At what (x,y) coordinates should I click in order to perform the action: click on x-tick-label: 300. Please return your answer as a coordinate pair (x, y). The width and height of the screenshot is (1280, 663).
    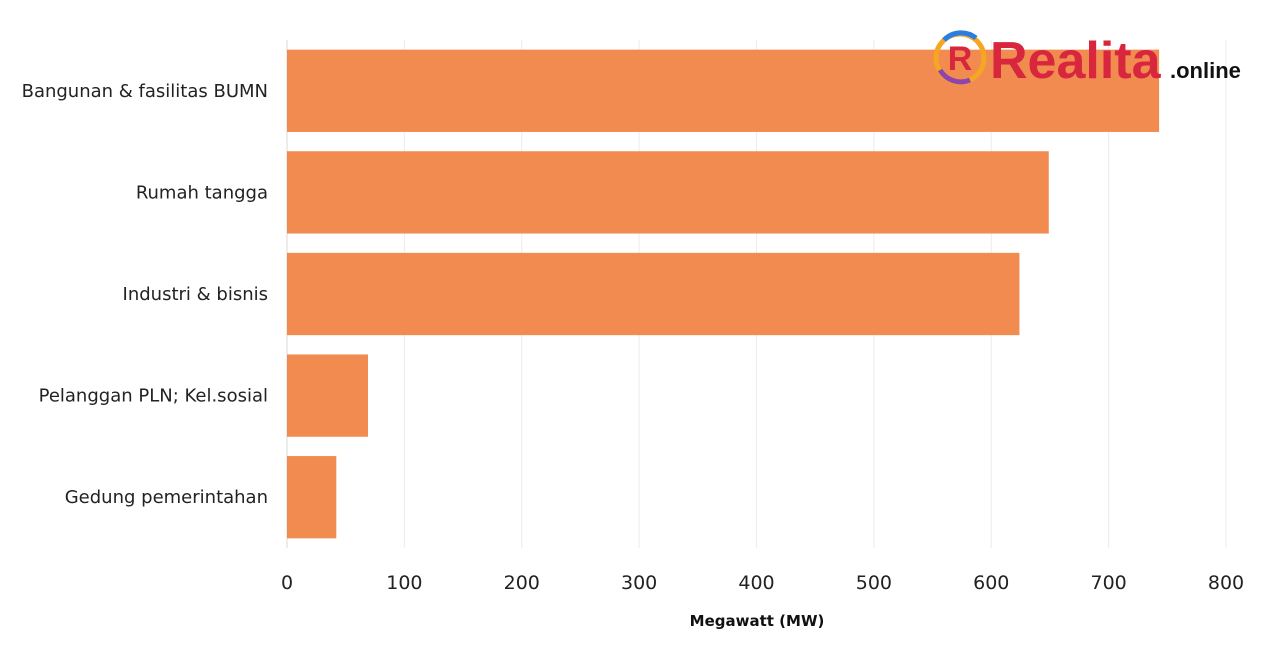
    Looking at the image, I should click on (639, 583).